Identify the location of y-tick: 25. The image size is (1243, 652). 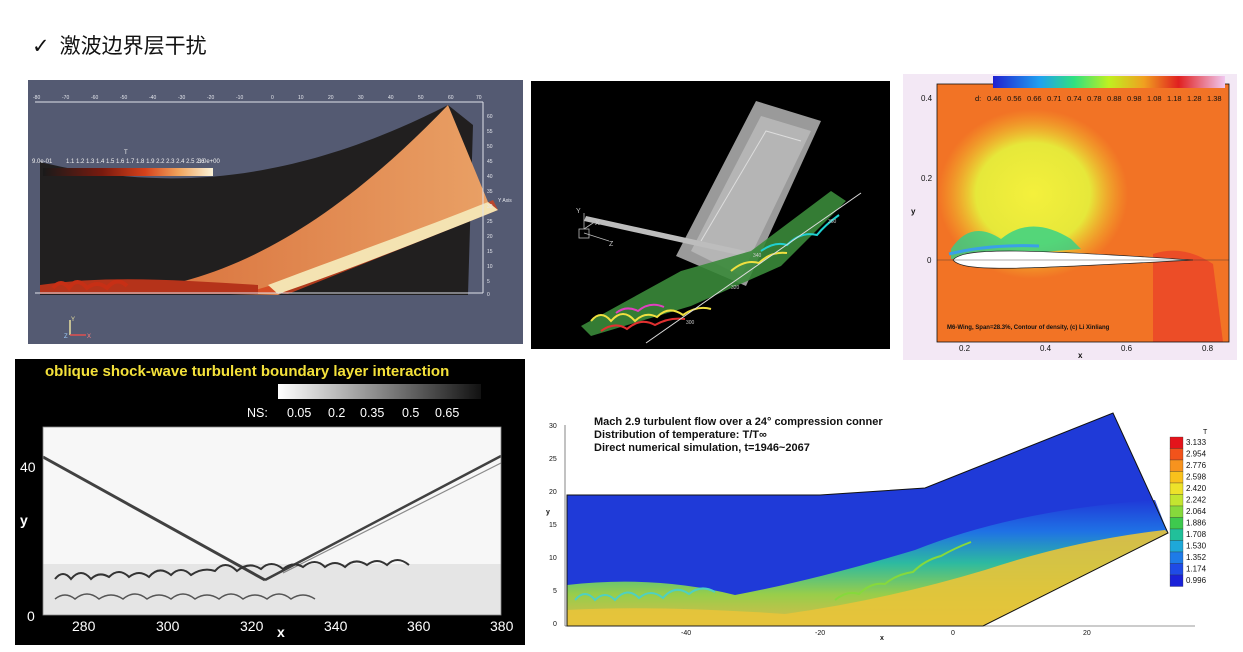
(553, 459).